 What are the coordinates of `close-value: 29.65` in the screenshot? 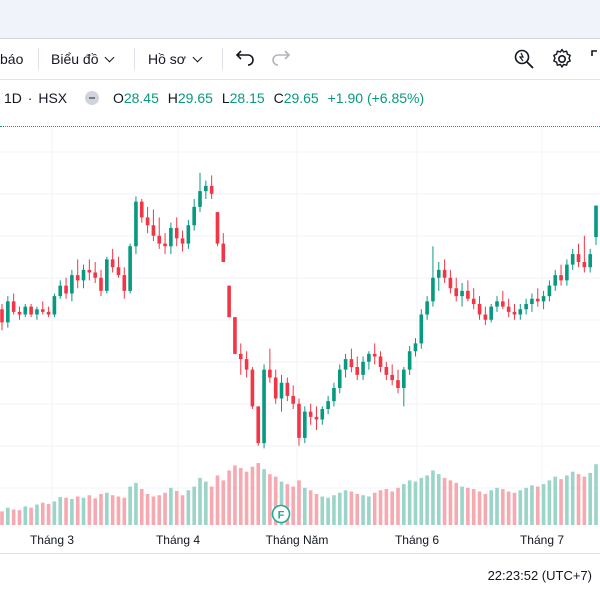 It's located at (301, 98).